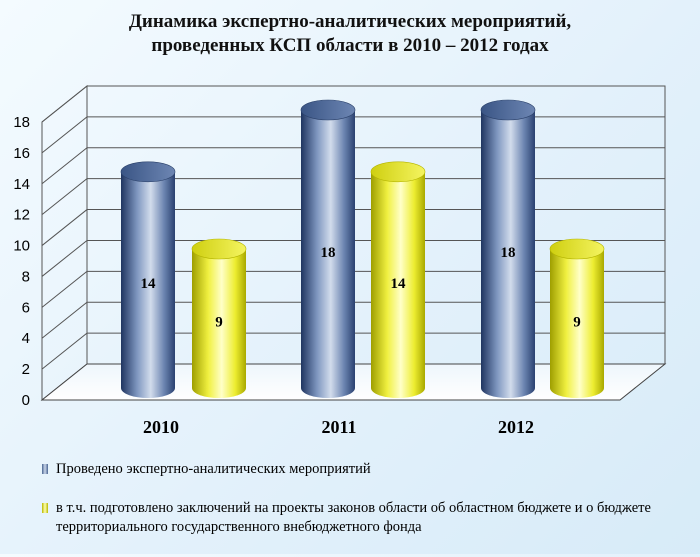 The image size is (700, 557). What do you see at coordinates (516, 427) in the screenshot?
I see `x-tick-label: 2012` at bounding box center [516, 427].